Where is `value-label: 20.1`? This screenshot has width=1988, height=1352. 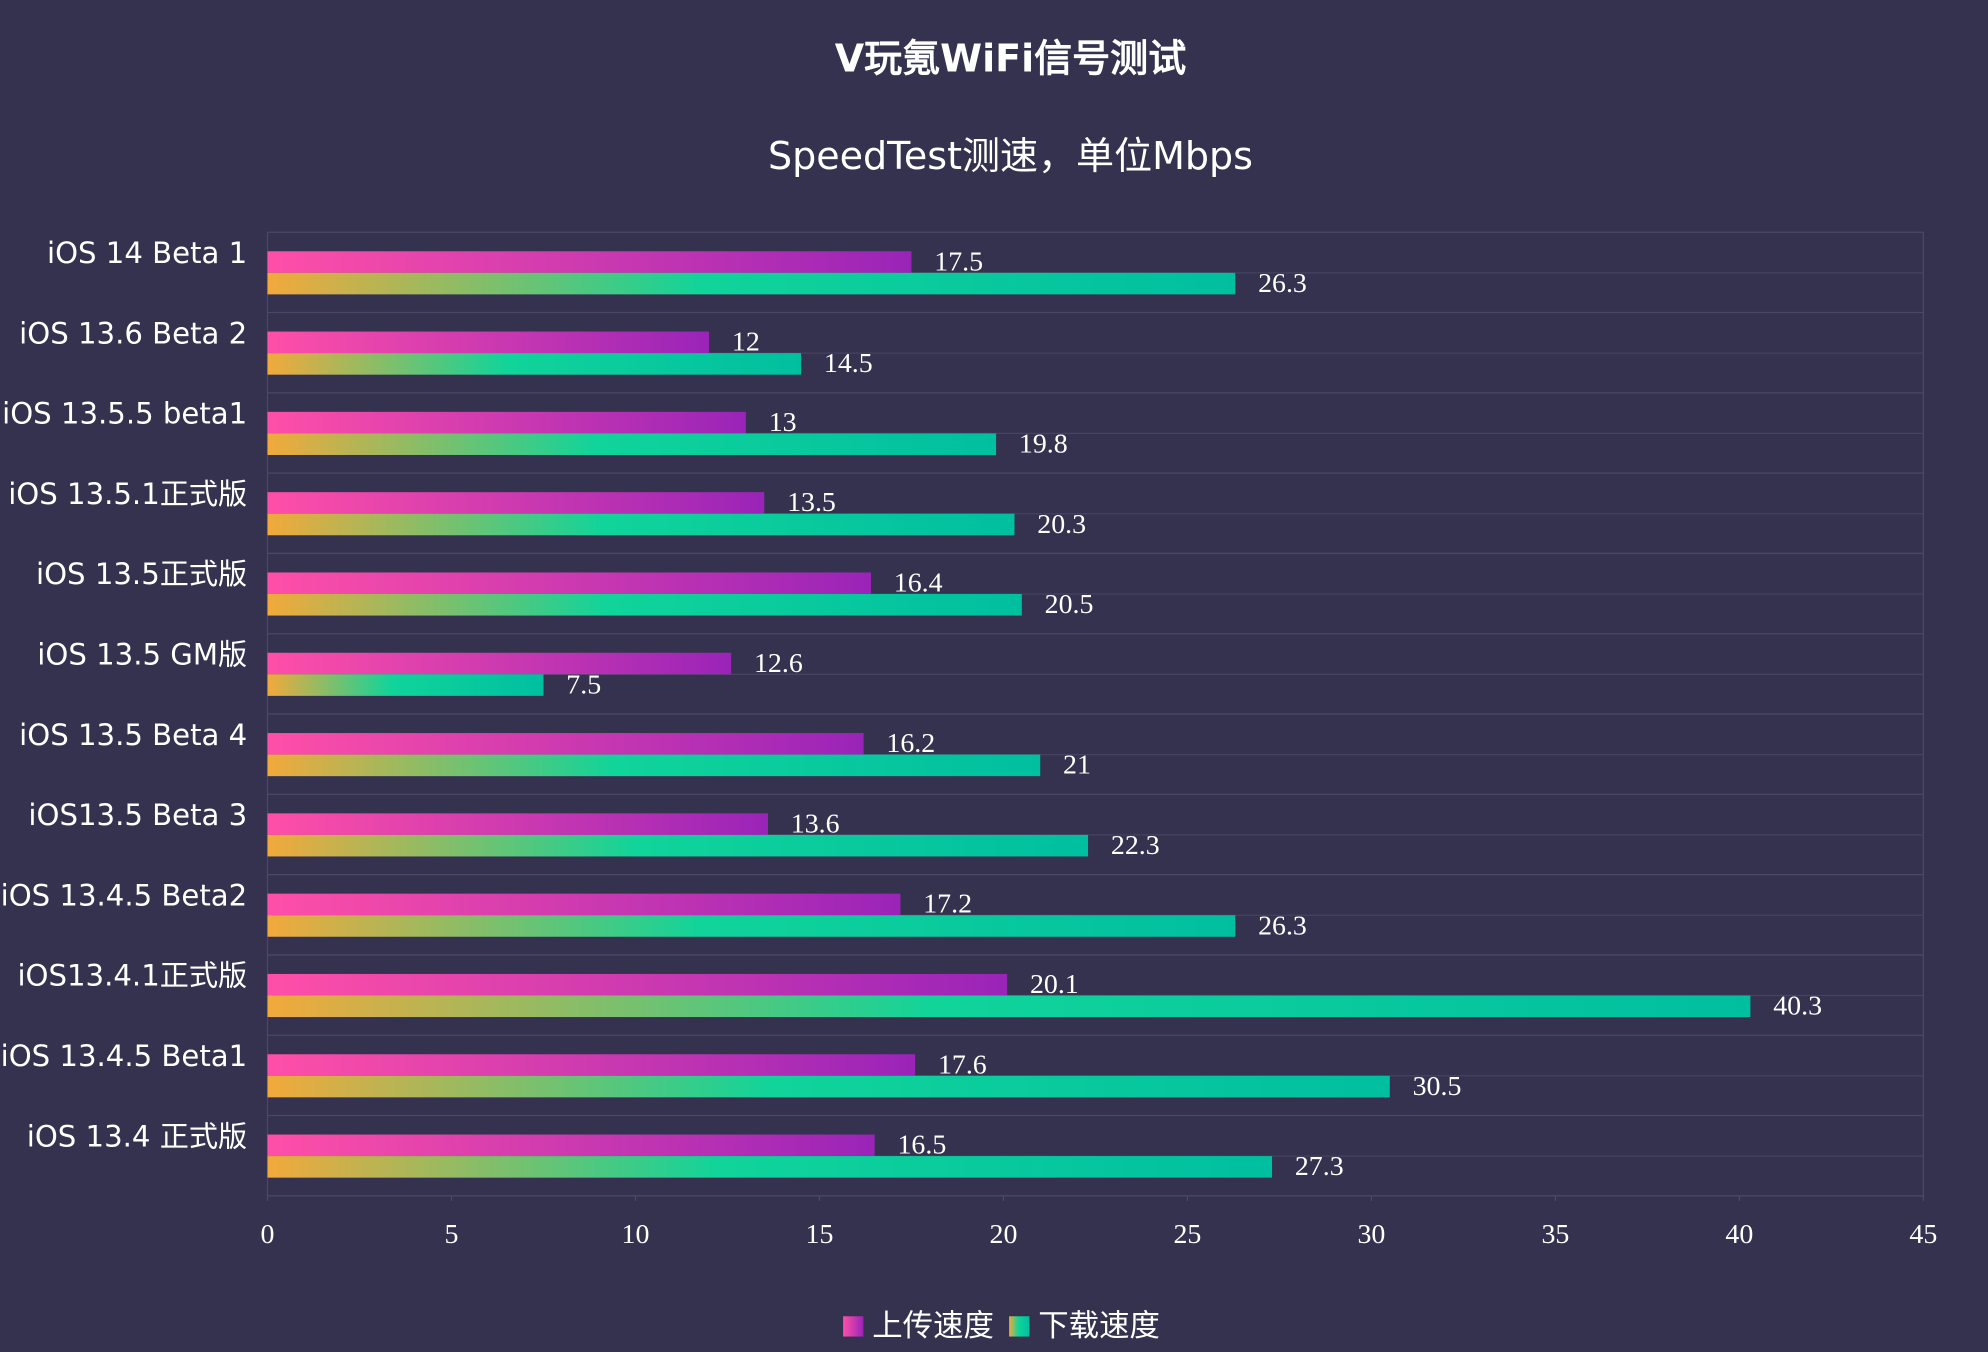
value-label: 20.1 is located at coordinates (1054, 984).